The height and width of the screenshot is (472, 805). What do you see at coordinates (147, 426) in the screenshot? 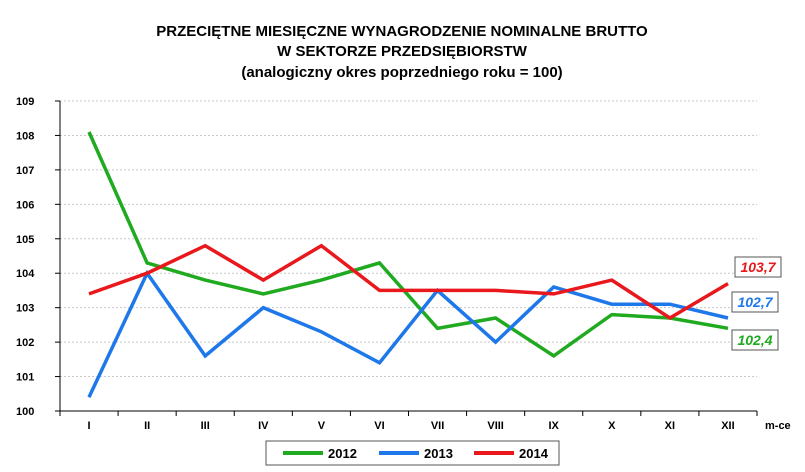
I see `x-tick-label: II` at bounding box center [147, 426].